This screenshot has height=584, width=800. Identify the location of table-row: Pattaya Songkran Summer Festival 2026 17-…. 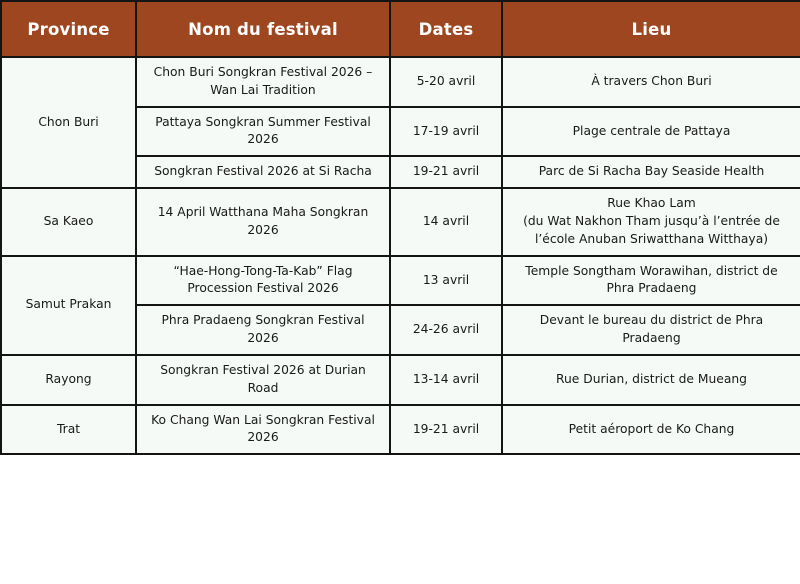
(400, 131).